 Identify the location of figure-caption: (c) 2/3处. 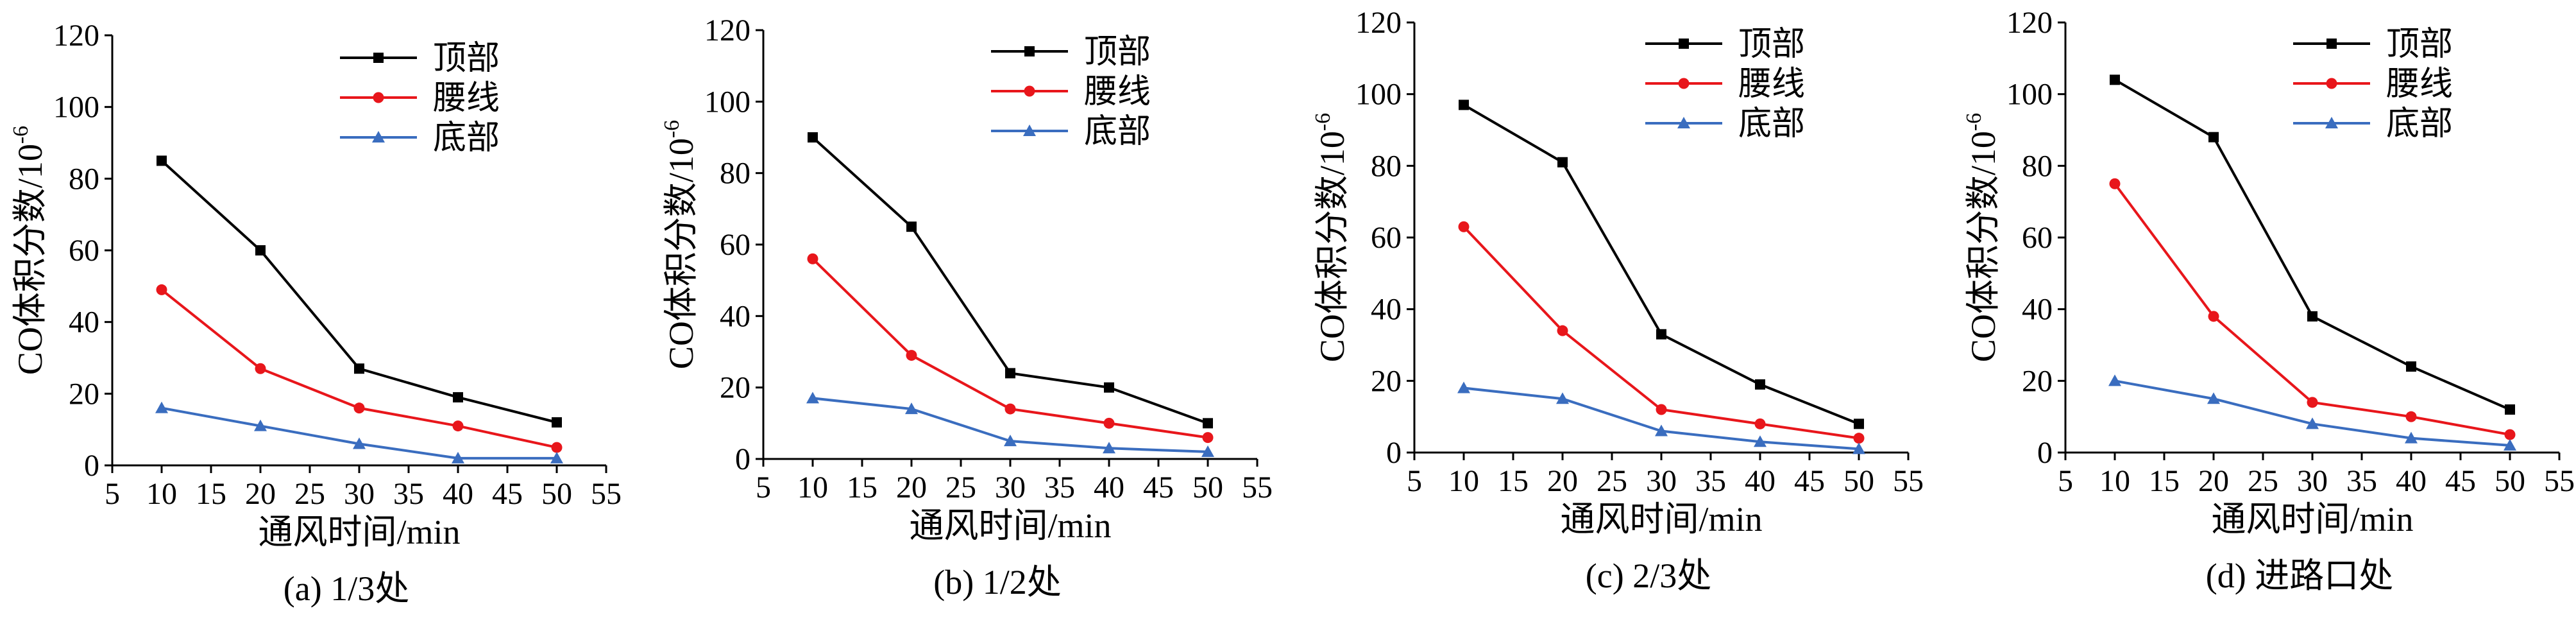
(1648, 576).